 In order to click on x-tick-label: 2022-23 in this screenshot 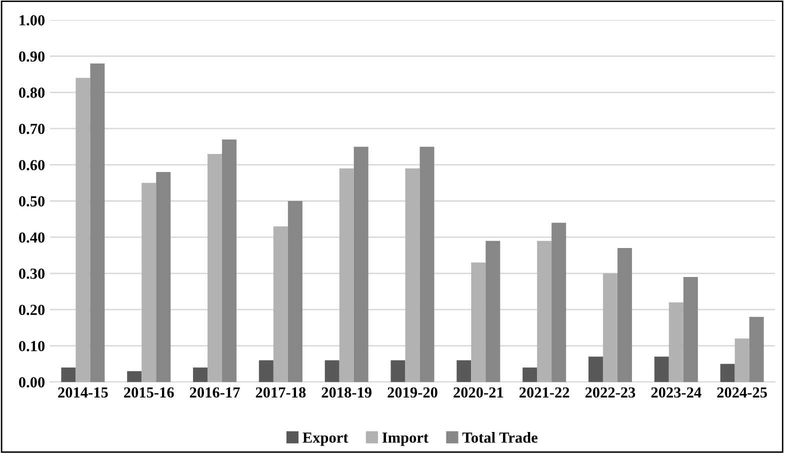, I will do `click(610, 392)`.